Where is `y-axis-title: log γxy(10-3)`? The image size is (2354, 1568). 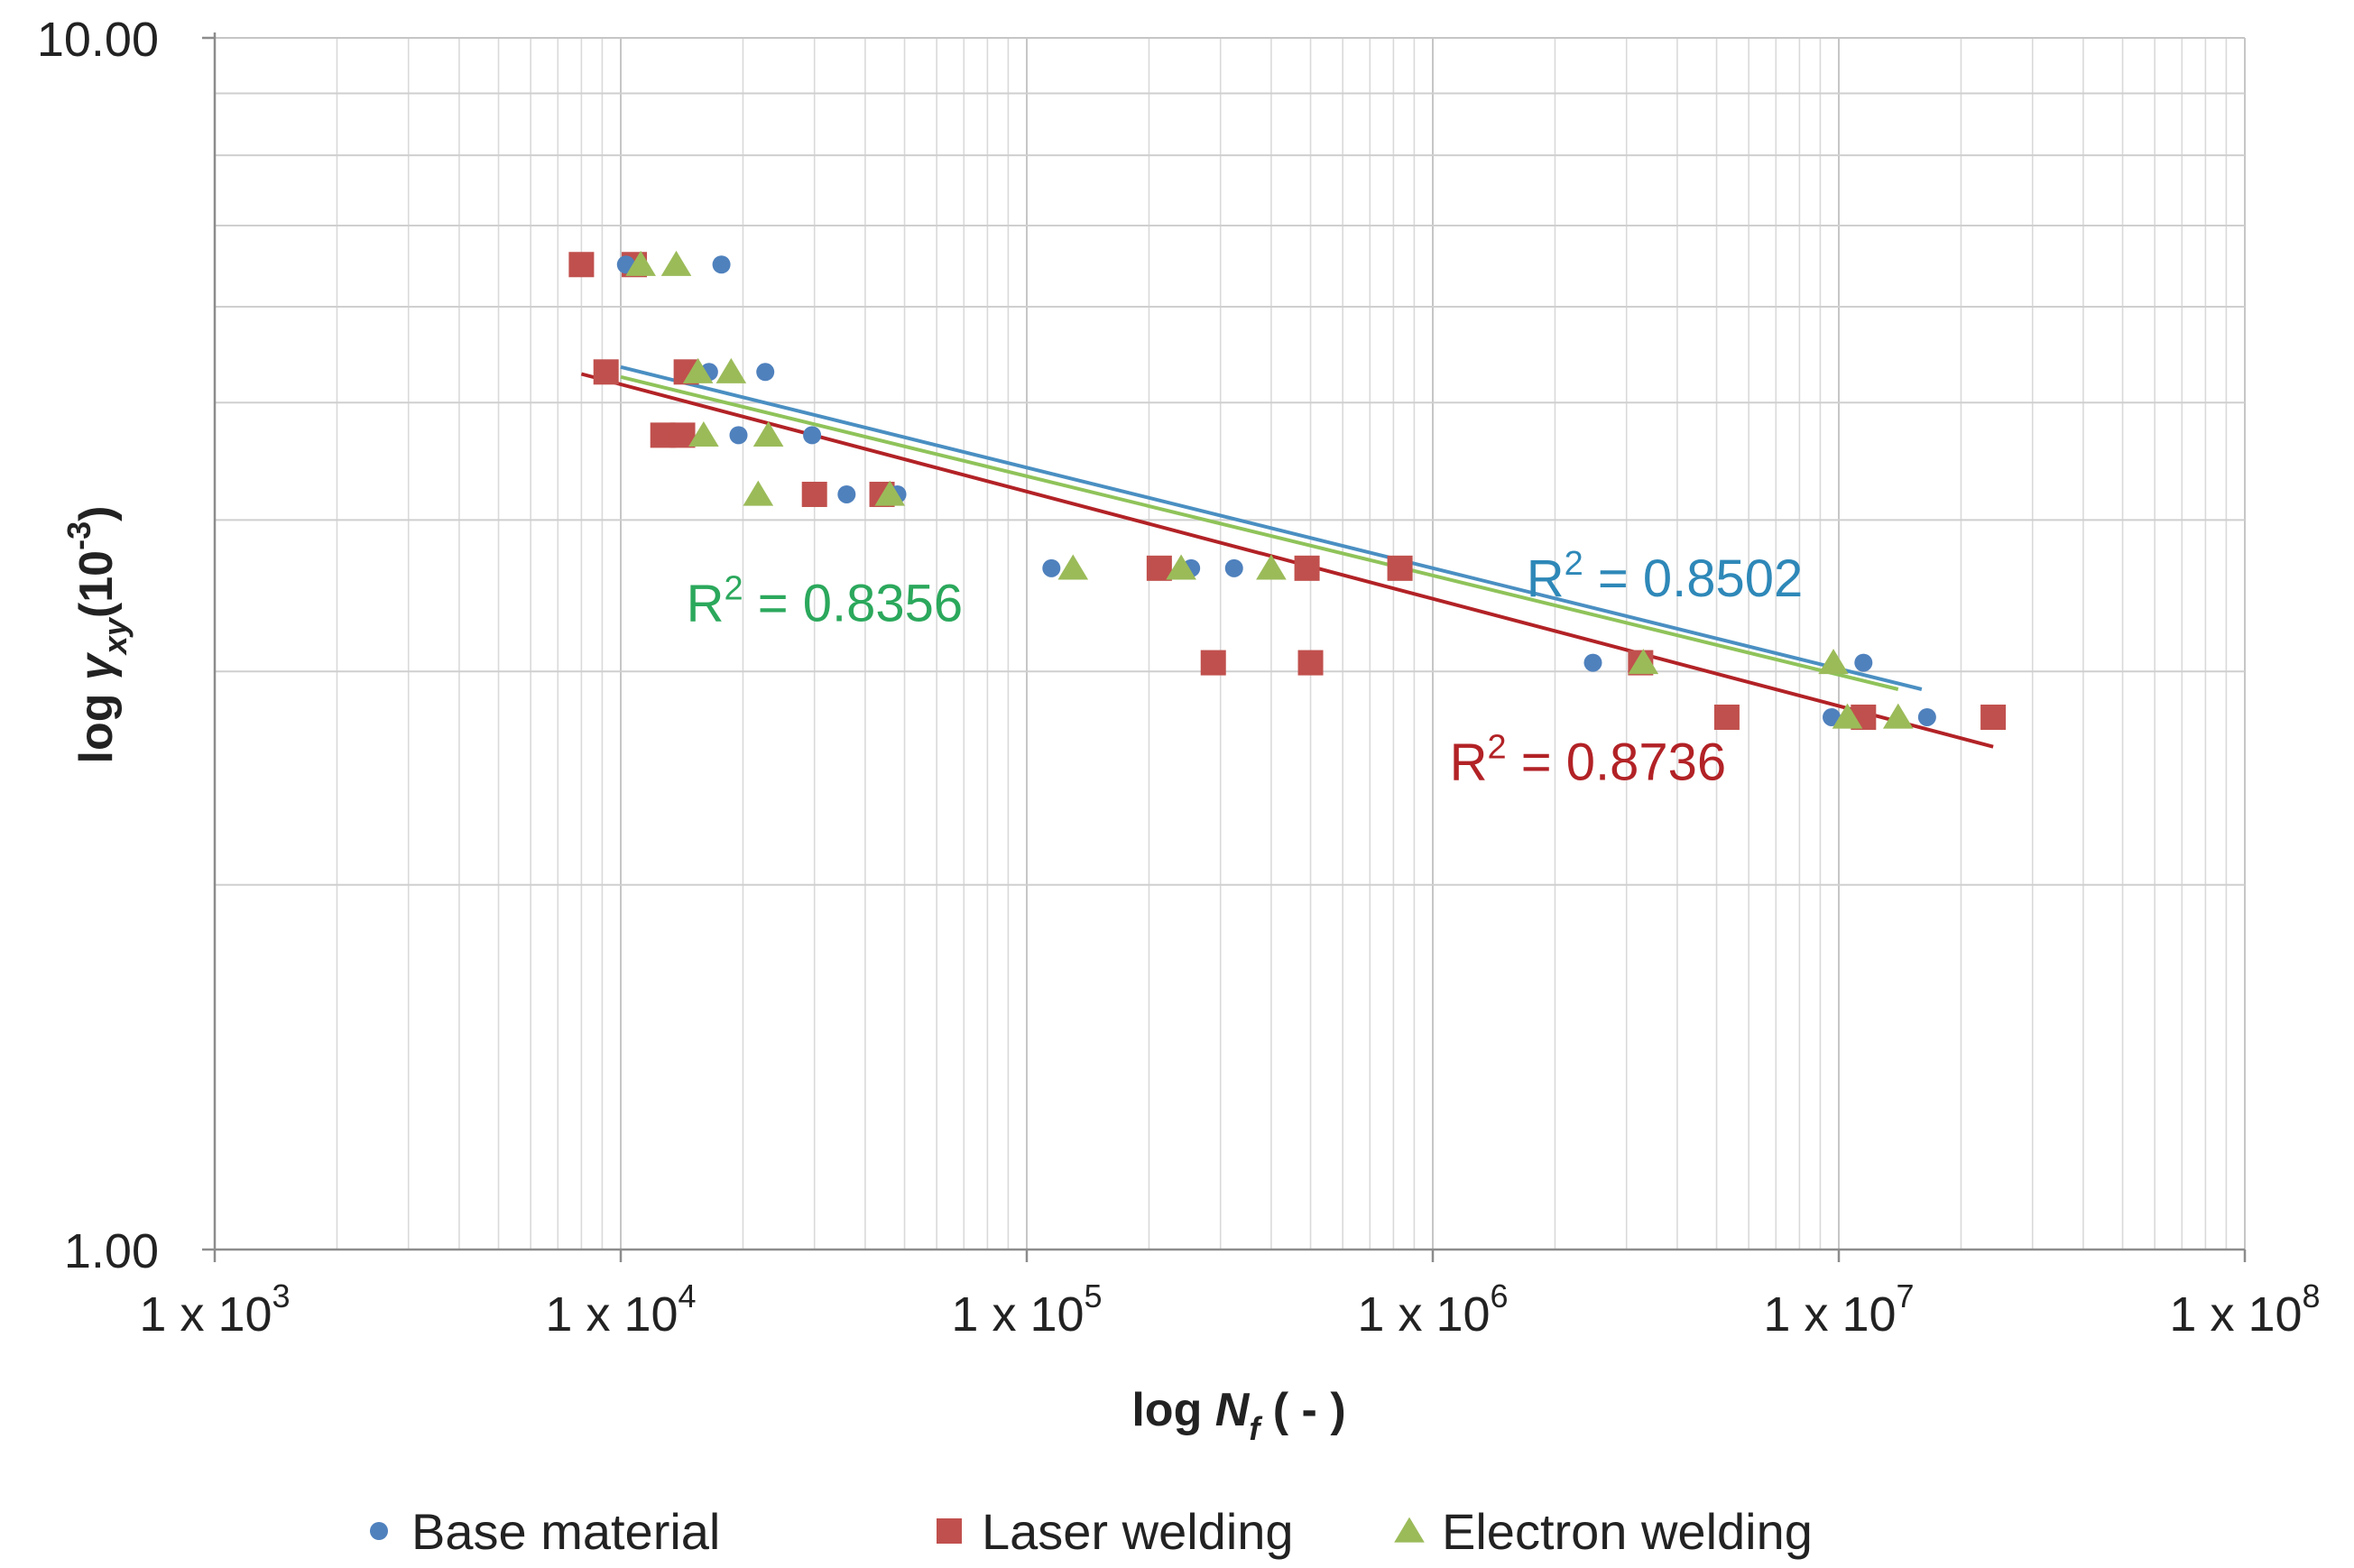
y-axis-title: log γxy(10-3) is located at coordinates (97, 635).